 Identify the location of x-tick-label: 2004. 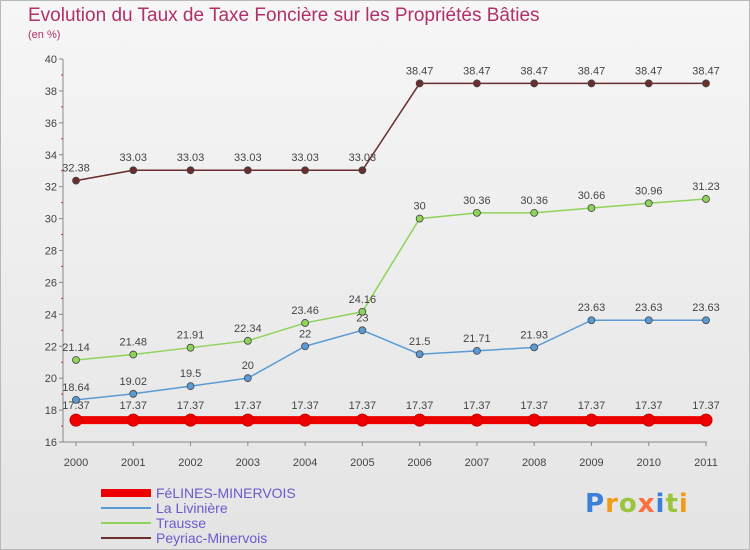
(305, 463).